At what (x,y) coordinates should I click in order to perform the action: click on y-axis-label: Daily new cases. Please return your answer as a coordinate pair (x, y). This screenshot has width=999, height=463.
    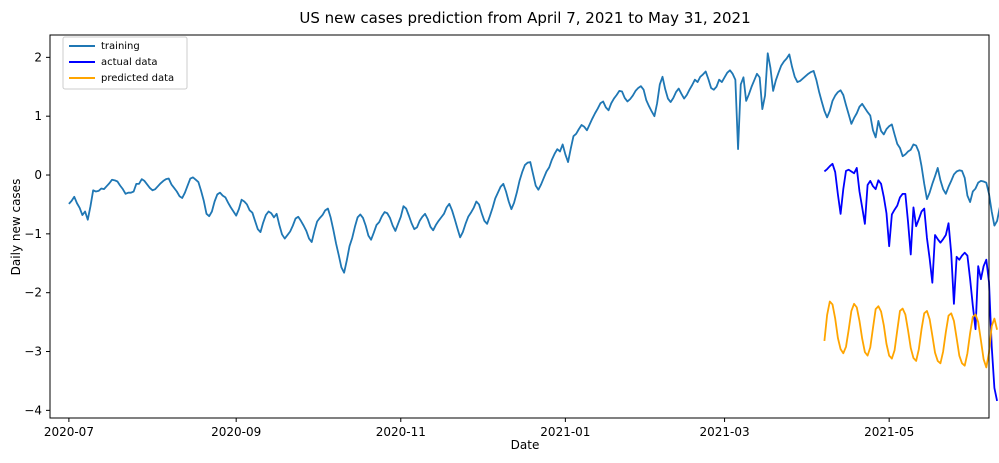
    Looking at the image, I should click on (16, 227).